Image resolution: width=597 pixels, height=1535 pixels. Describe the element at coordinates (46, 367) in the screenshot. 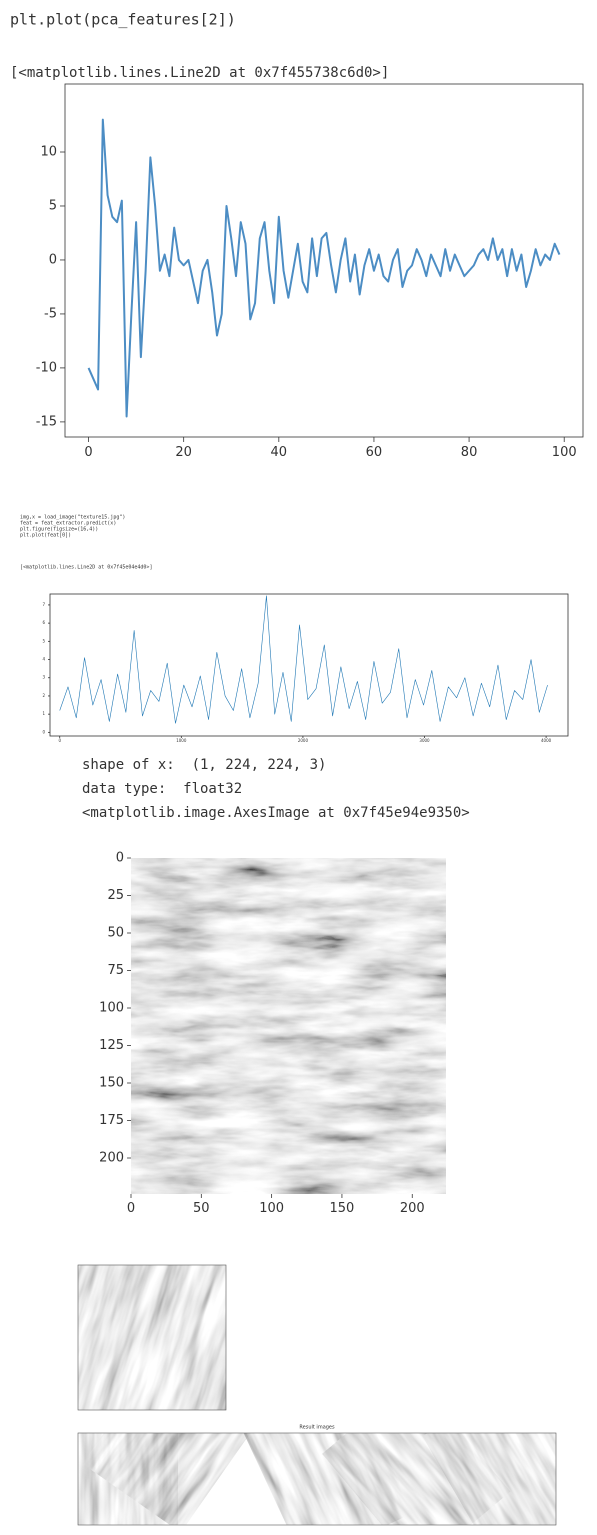

I see `y-tick-label: -10` at that location.